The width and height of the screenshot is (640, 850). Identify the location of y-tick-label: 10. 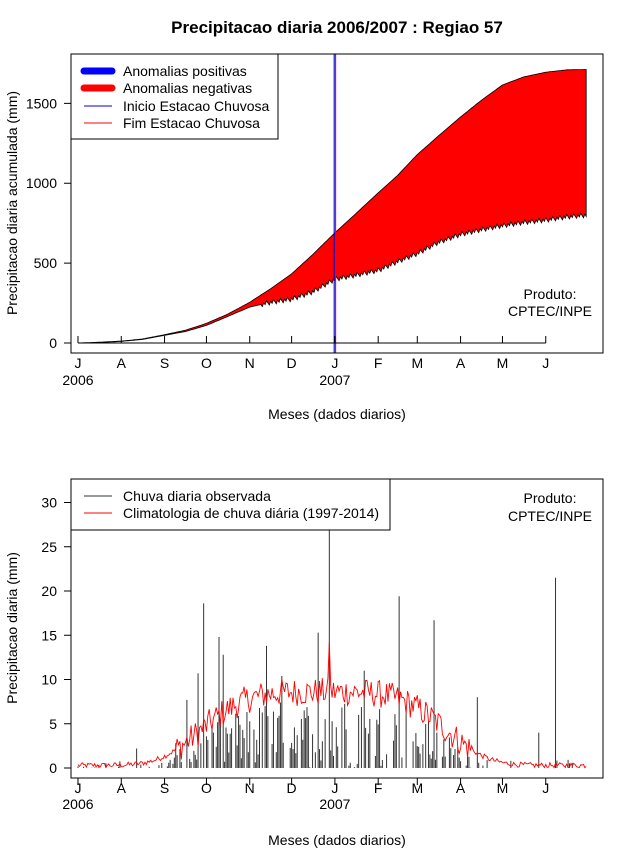
(49, 680).